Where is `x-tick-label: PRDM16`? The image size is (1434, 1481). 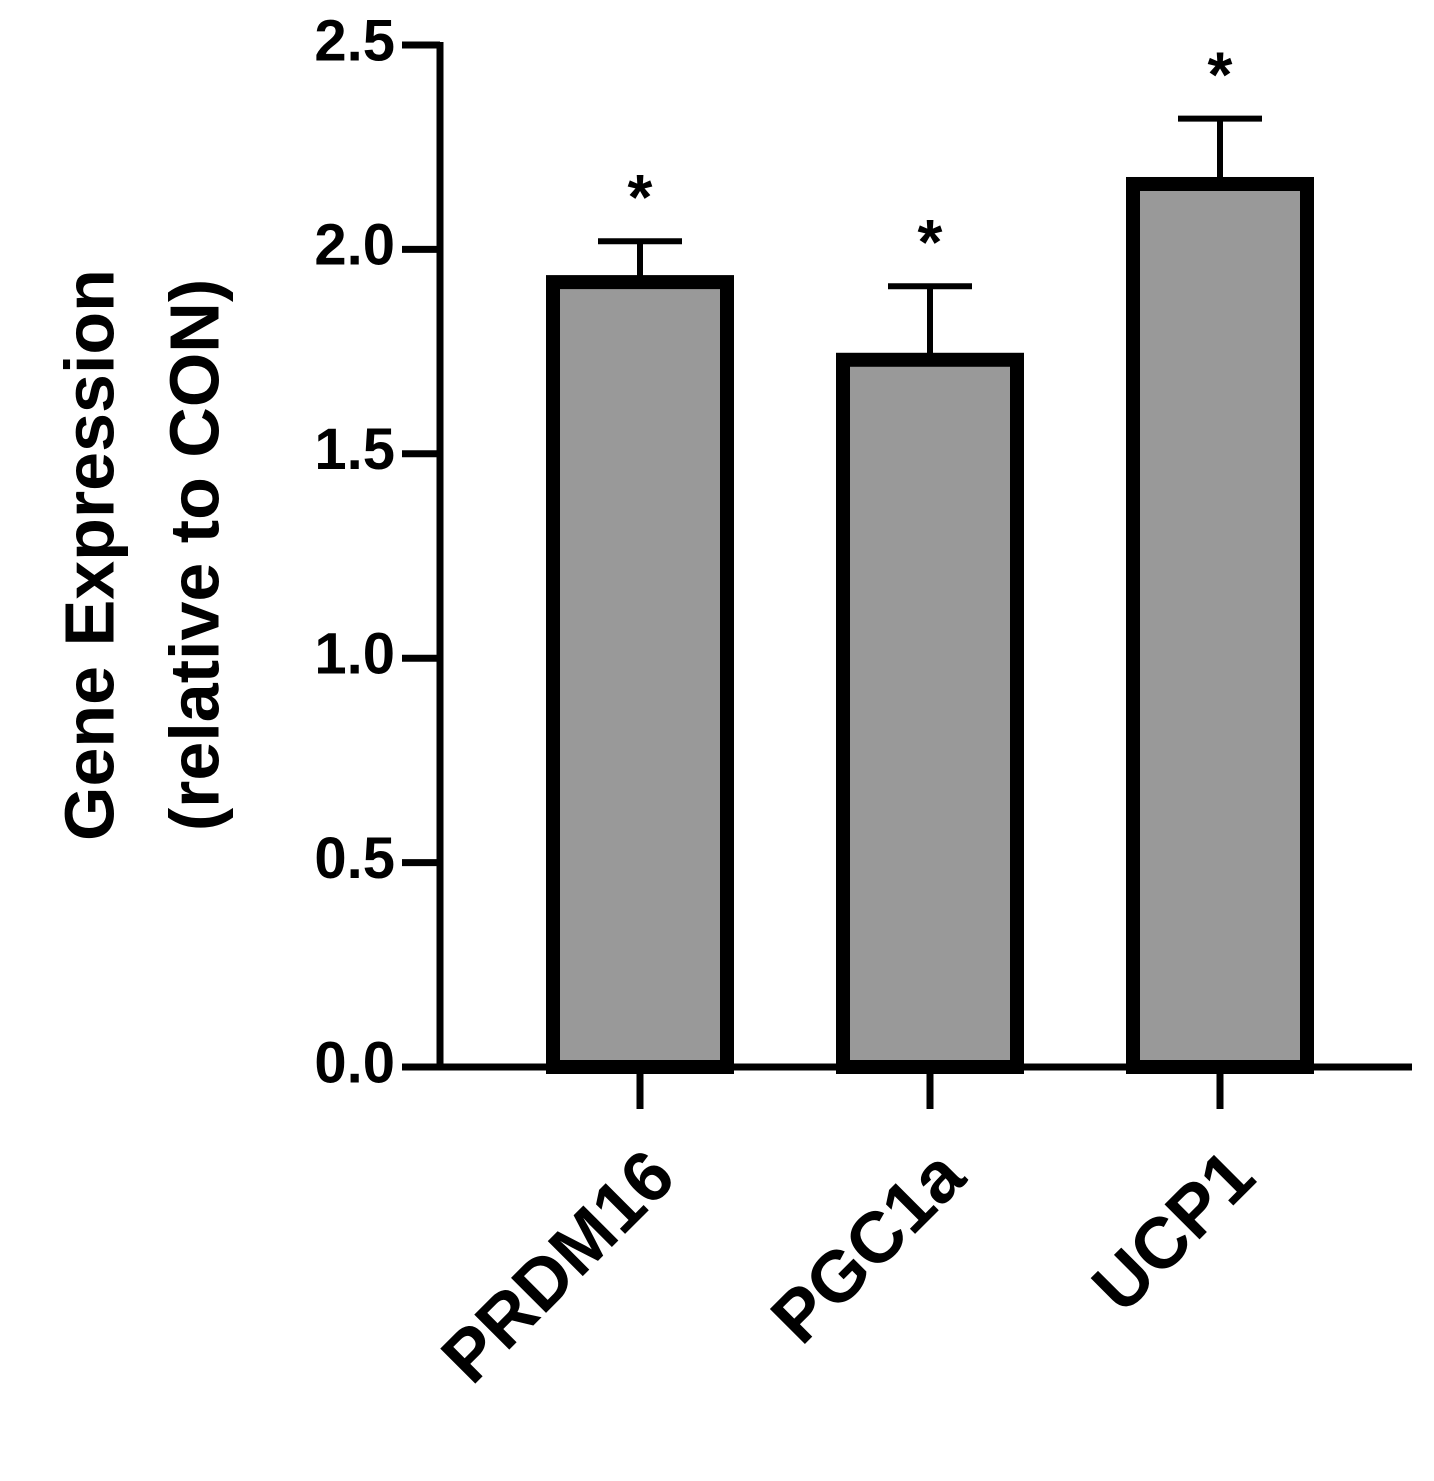
x-tick-label: PRDM16 is located at coordinates (558, 1266).